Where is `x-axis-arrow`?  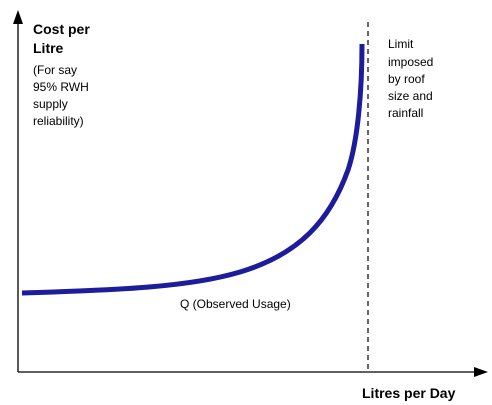 x-axis-arrow is located at coordinates (481, 372).